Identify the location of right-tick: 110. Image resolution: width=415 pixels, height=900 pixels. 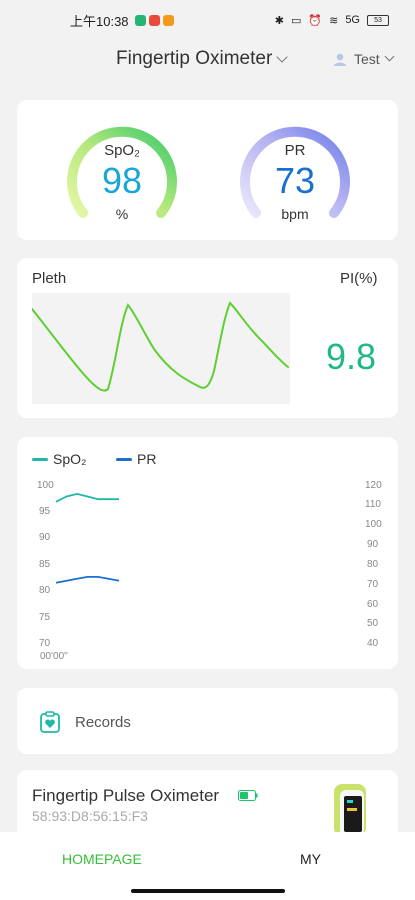
(373, 504).